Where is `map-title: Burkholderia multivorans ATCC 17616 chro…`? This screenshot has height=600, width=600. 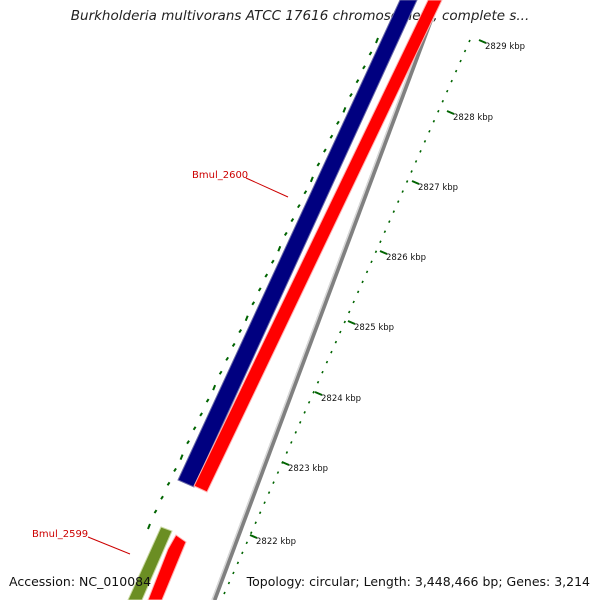 map-title: Burkholderia multivorans ATCC 17616 chro… is located at coordinates (300, 16).